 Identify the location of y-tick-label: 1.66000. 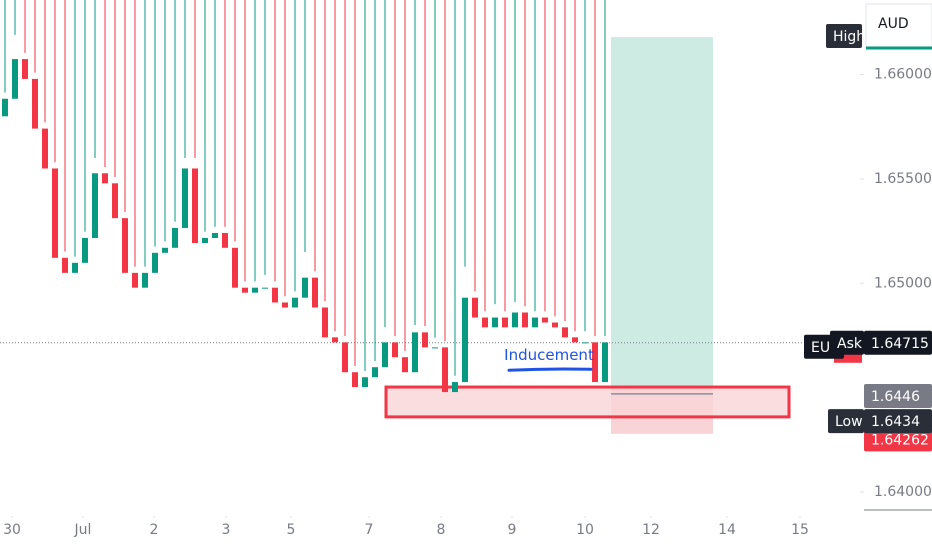
(903, 75).